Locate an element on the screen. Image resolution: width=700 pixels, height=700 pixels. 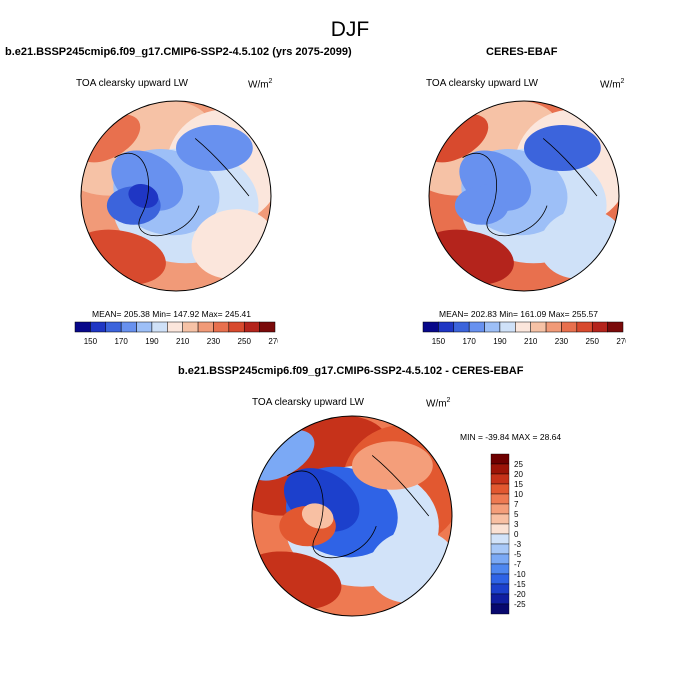
model-stats: MEAN= 205.38 Min= 147.92 Max= 245.41 is located at coordinates (172, 314).